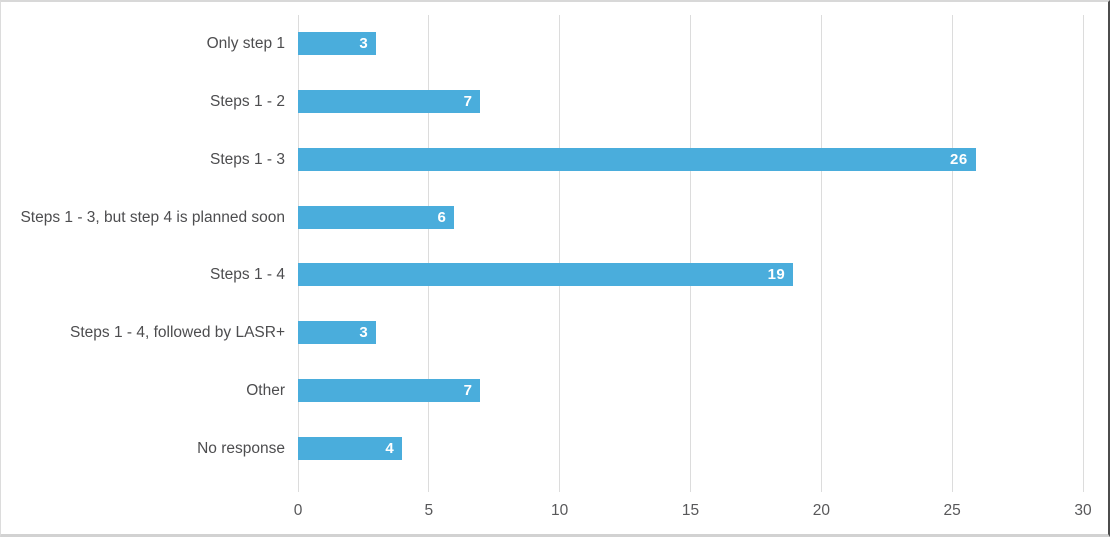 The width and height of the screenshot is (1110, 537). What do you see at coordinates (241, 448) in the screenshot?
I see `category-label: No response` at bounding box center [241, 448].